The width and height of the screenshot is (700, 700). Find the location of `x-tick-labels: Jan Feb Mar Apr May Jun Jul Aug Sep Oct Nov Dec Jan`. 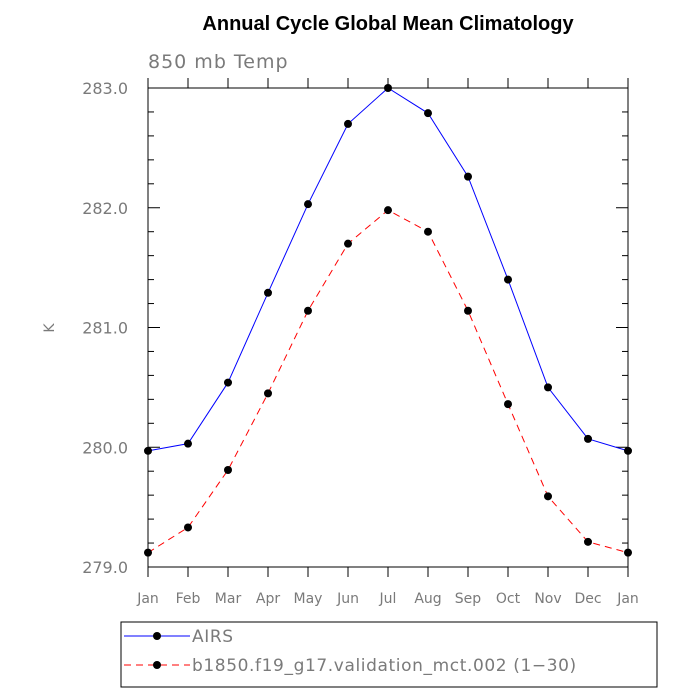

x-tick-labels: Jan Feb Mar Apr May Jun Jul Aug Sep Oct Nov Dec Jan is located at coordinates (387, 599).